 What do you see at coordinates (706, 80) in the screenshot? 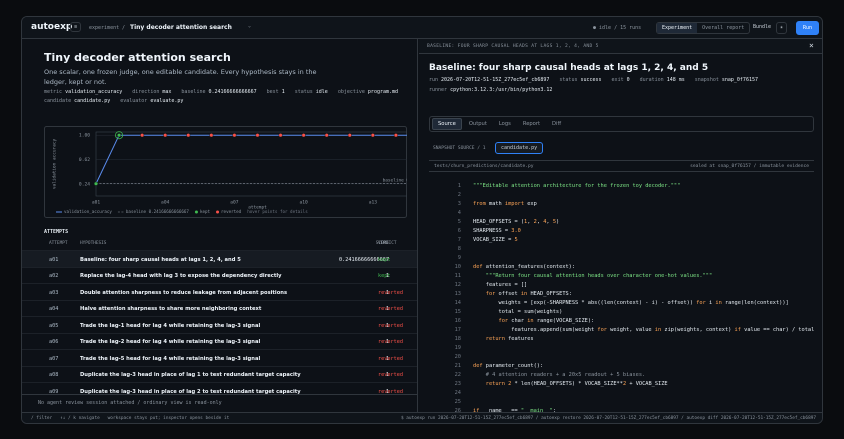
I see `meta-key: snapshot` at bounding box center [706, 80].